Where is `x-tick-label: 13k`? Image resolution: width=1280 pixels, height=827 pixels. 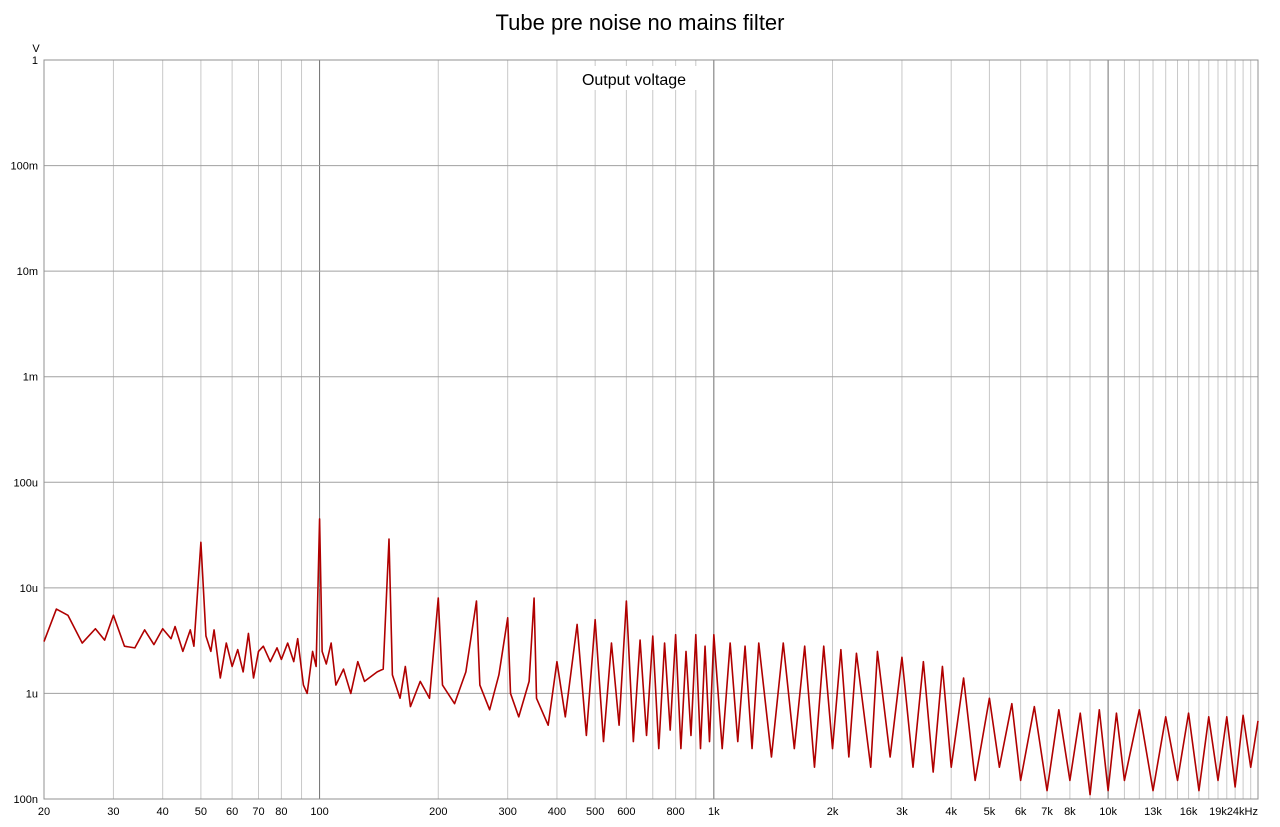
x-tick-label: 13k is located at coordinates (1153, 812).